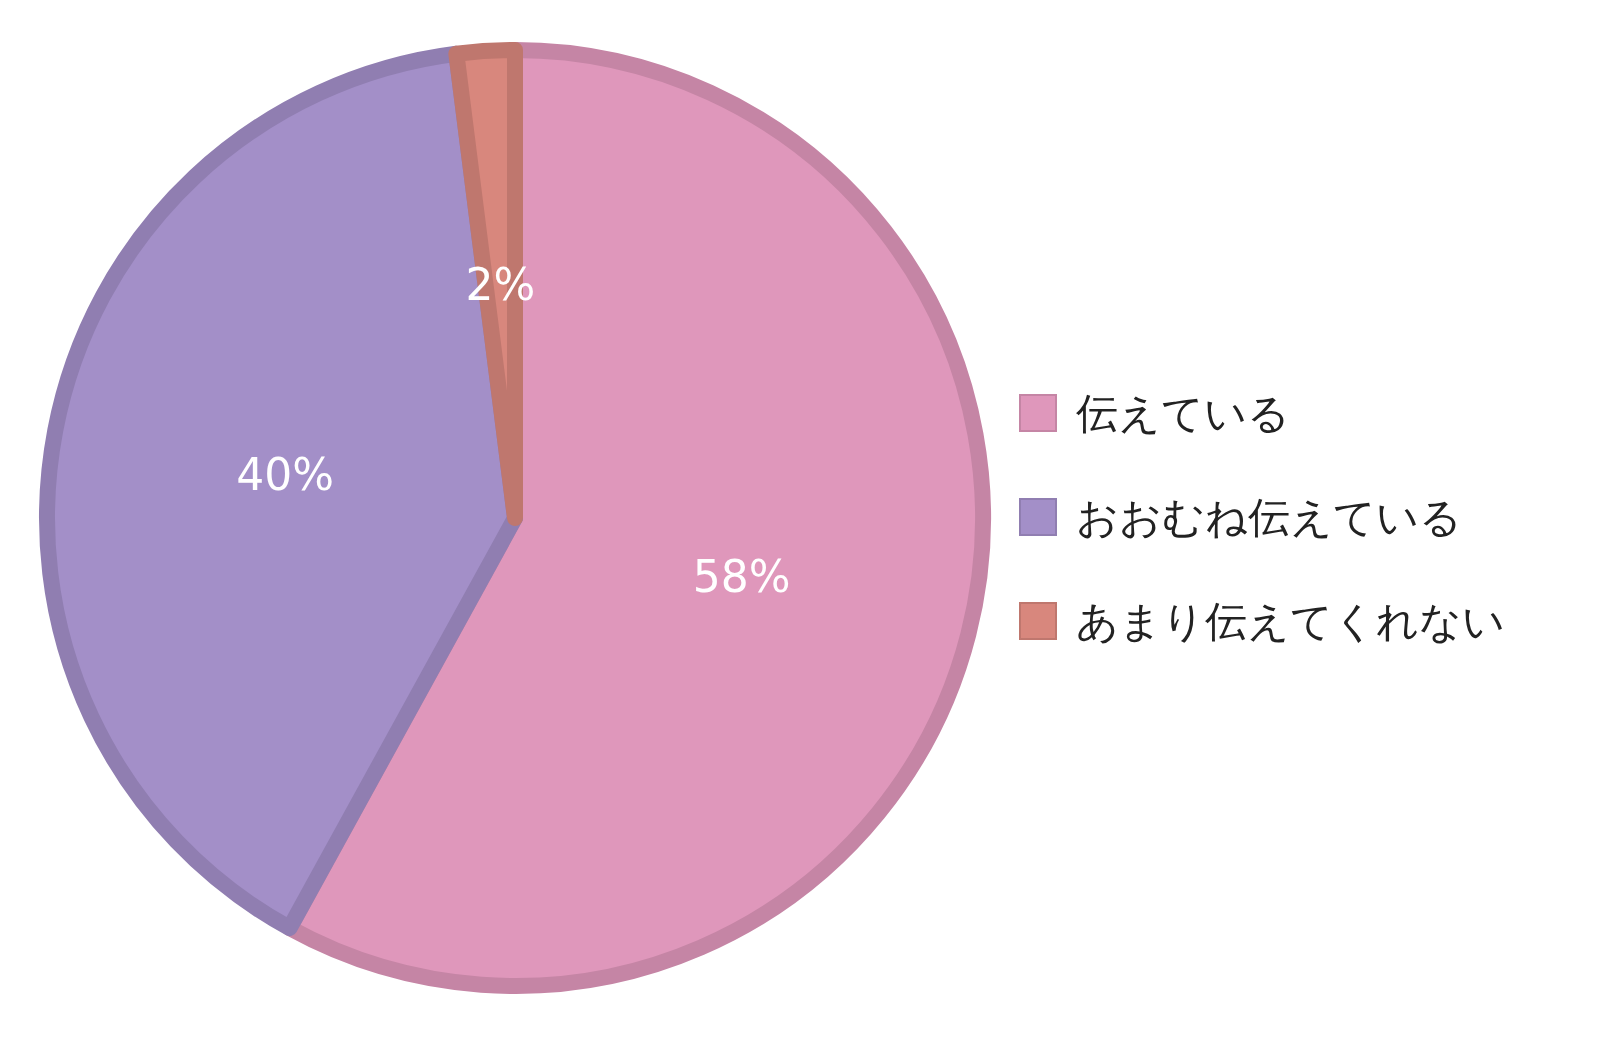 The height and width of the screenshot is (1039, 1624). Describe the element at coordinates (1290, 621) in the screenshot. I see `legend-label: あまり伝えてくれない` at that location.